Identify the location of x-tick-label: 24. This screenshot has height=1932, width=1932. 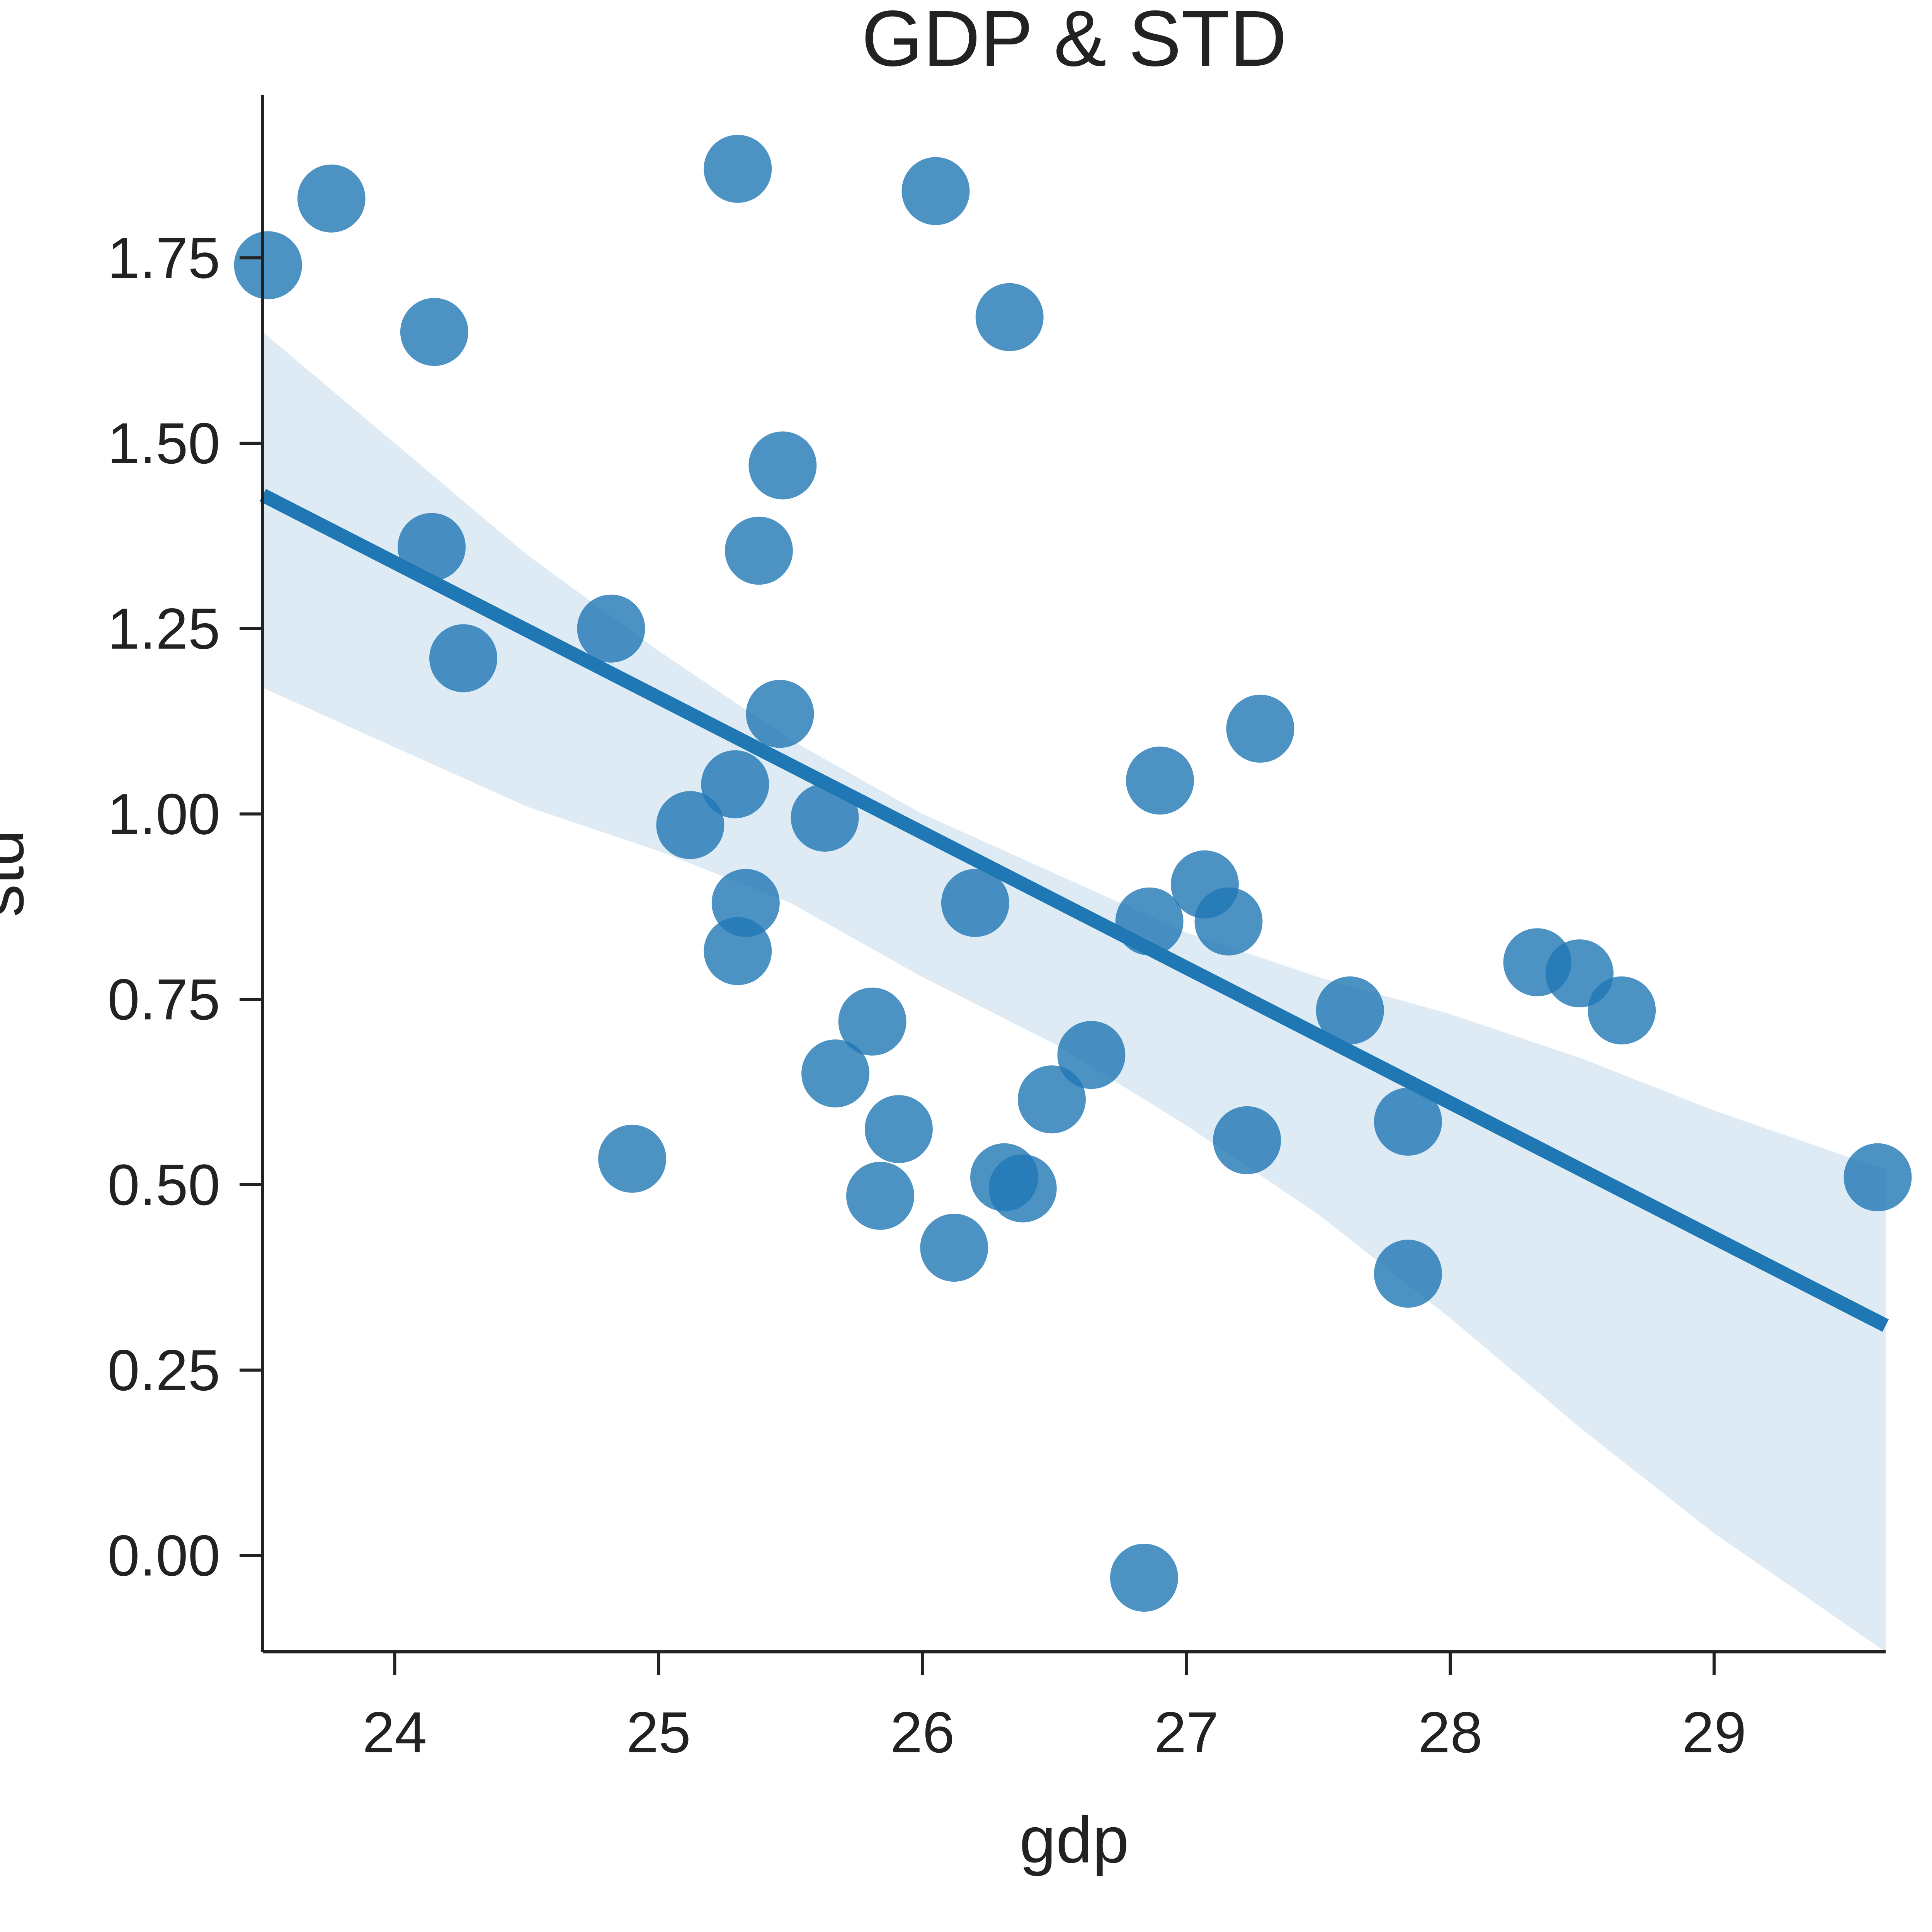
(395, 1732).